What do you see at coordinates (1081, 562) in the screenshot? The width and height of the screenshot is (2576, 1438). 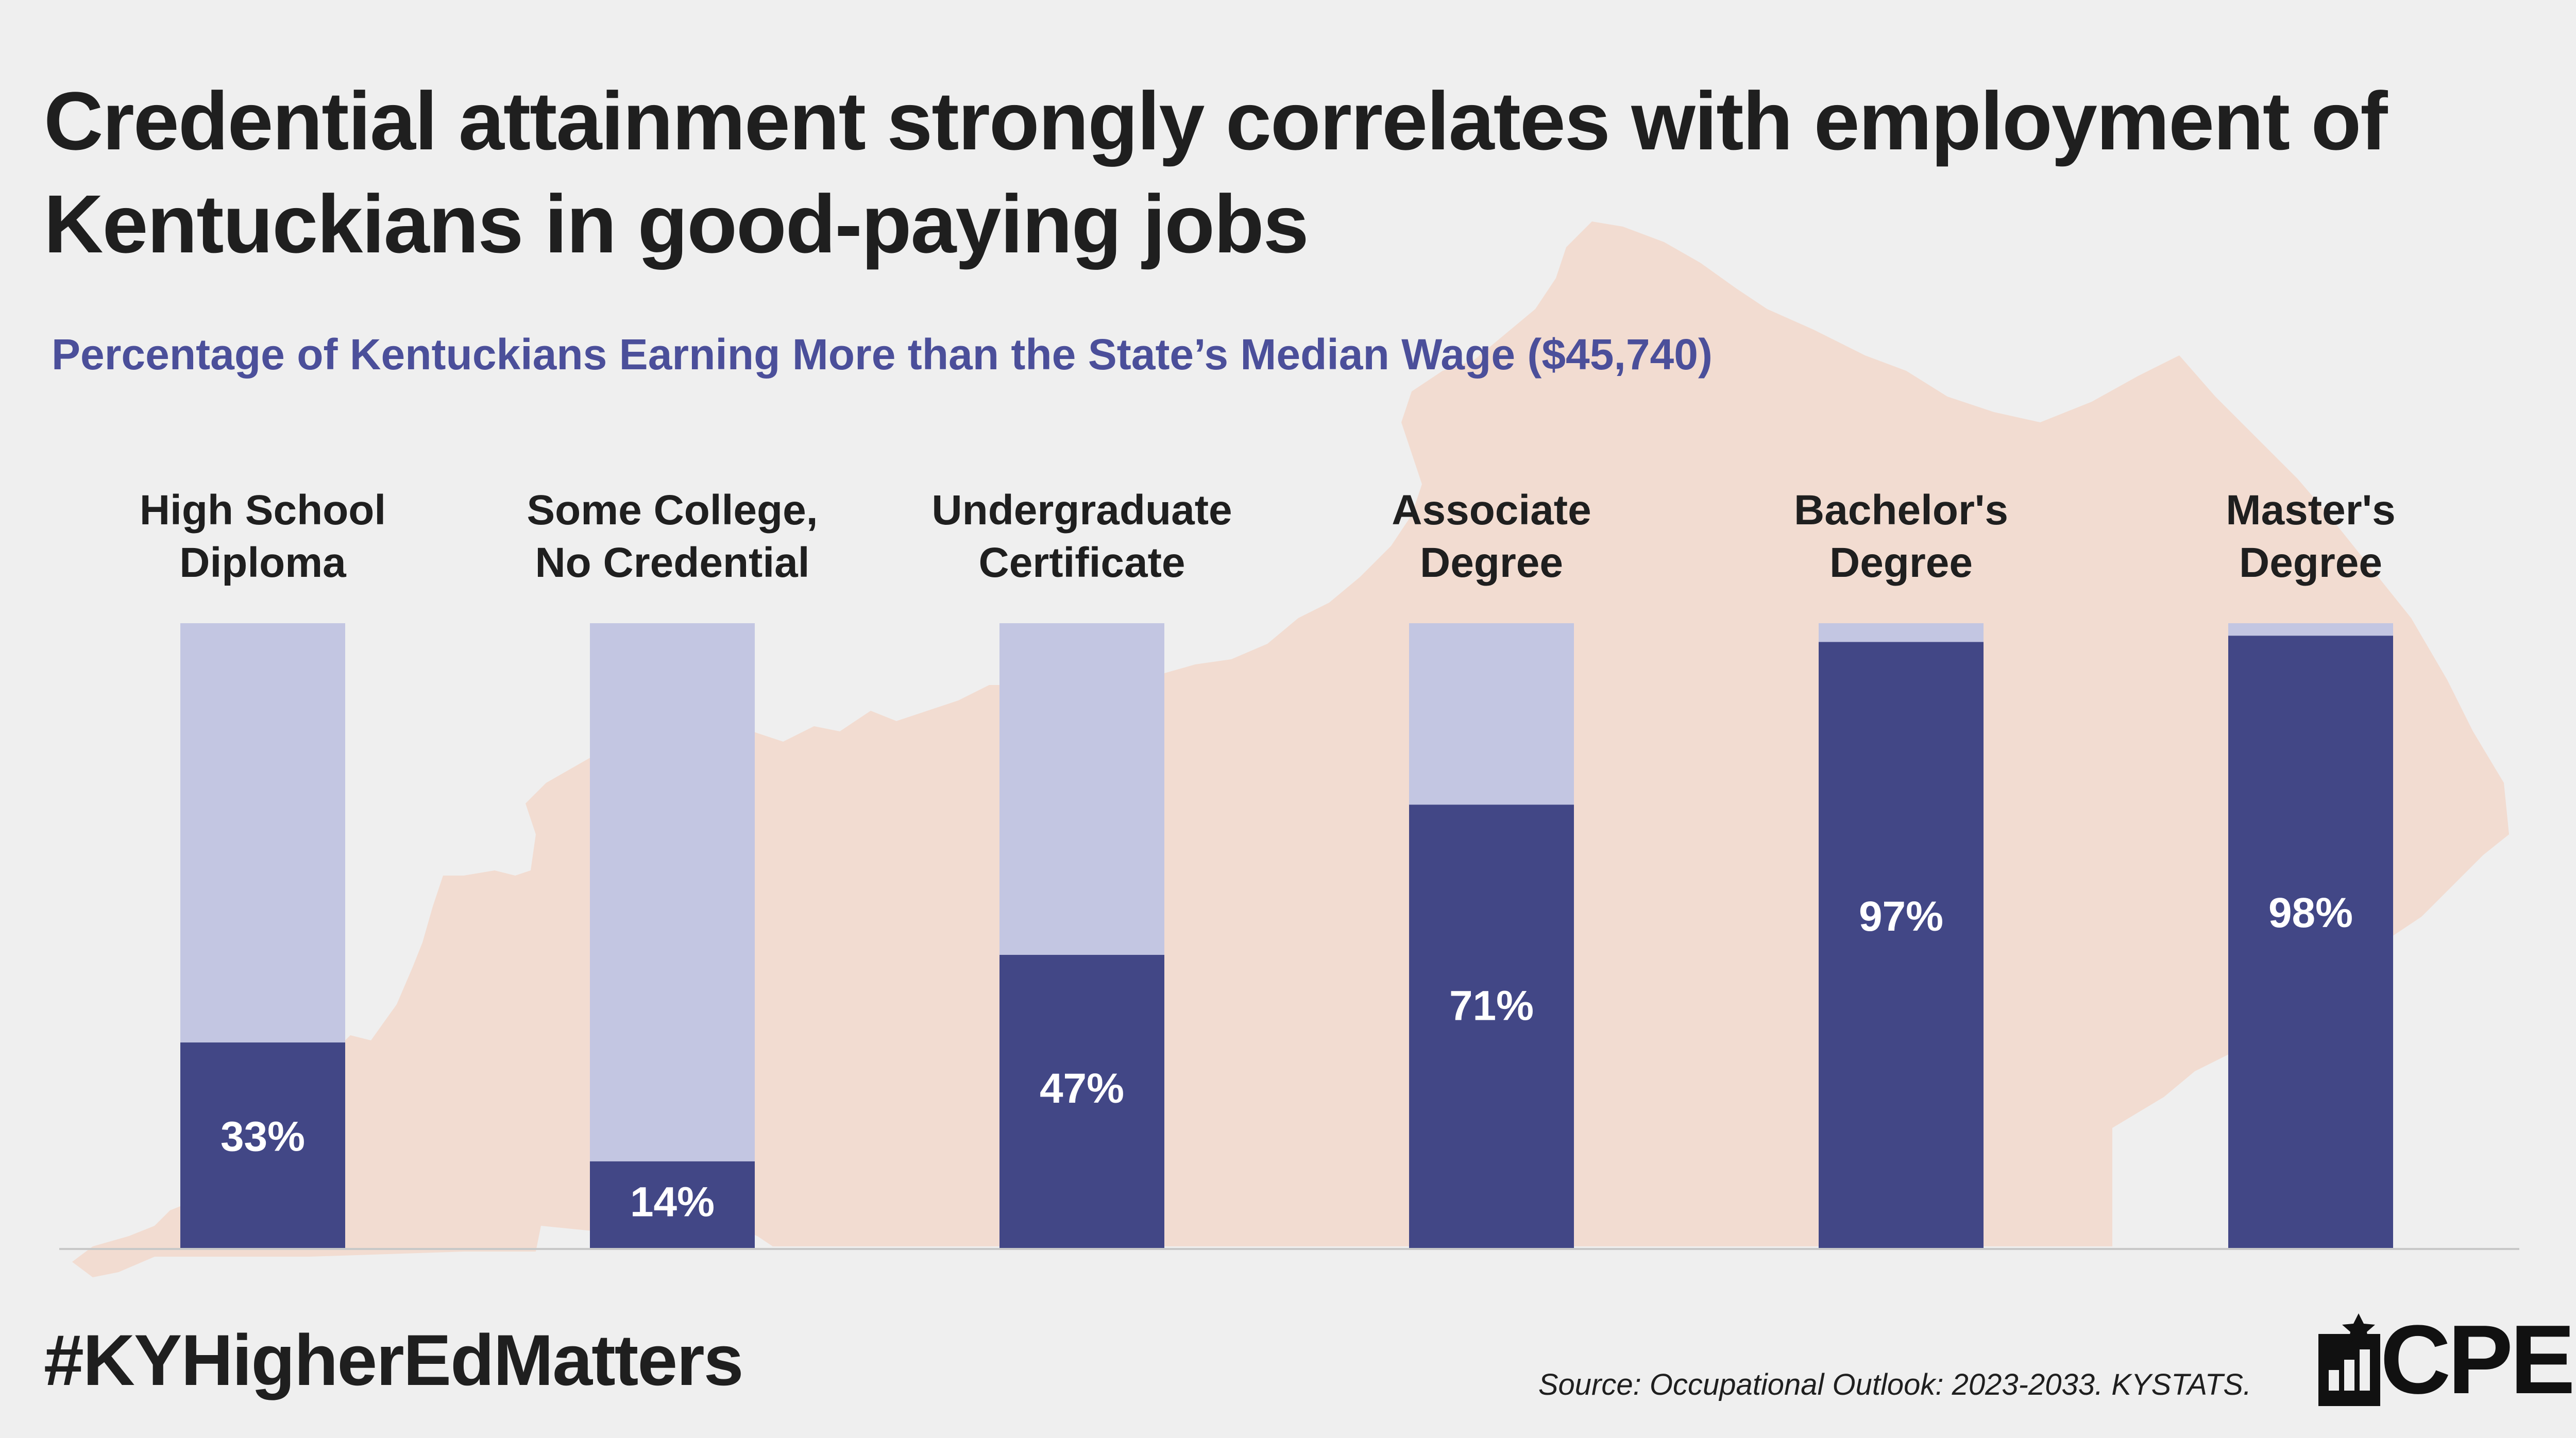 I see `category-label: Certificate` at bounding box center [1081, 562].